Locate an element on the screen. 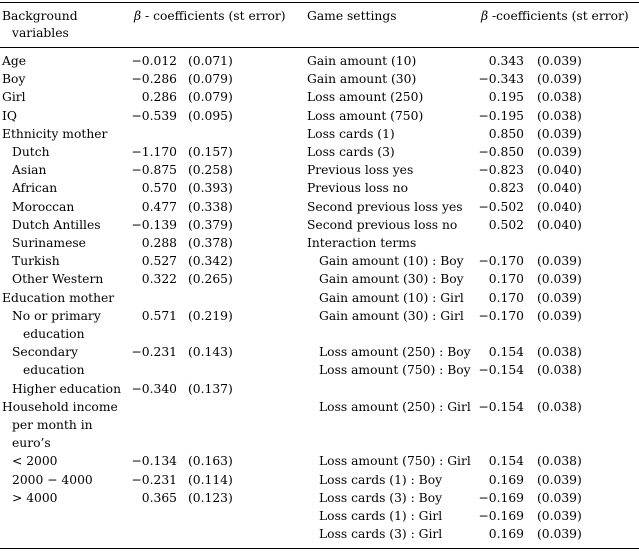 This screenshot has height=551, width=639. coefficient: 0.527 is located at coordinates (159, 261).